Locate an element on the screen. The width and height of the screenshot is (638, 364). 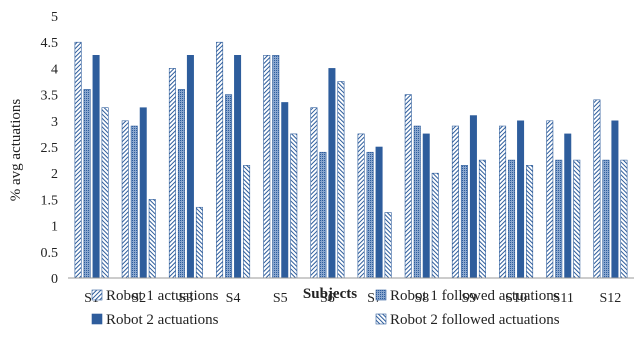
y-tick-label: 0 is located at coordinates (54, 279).